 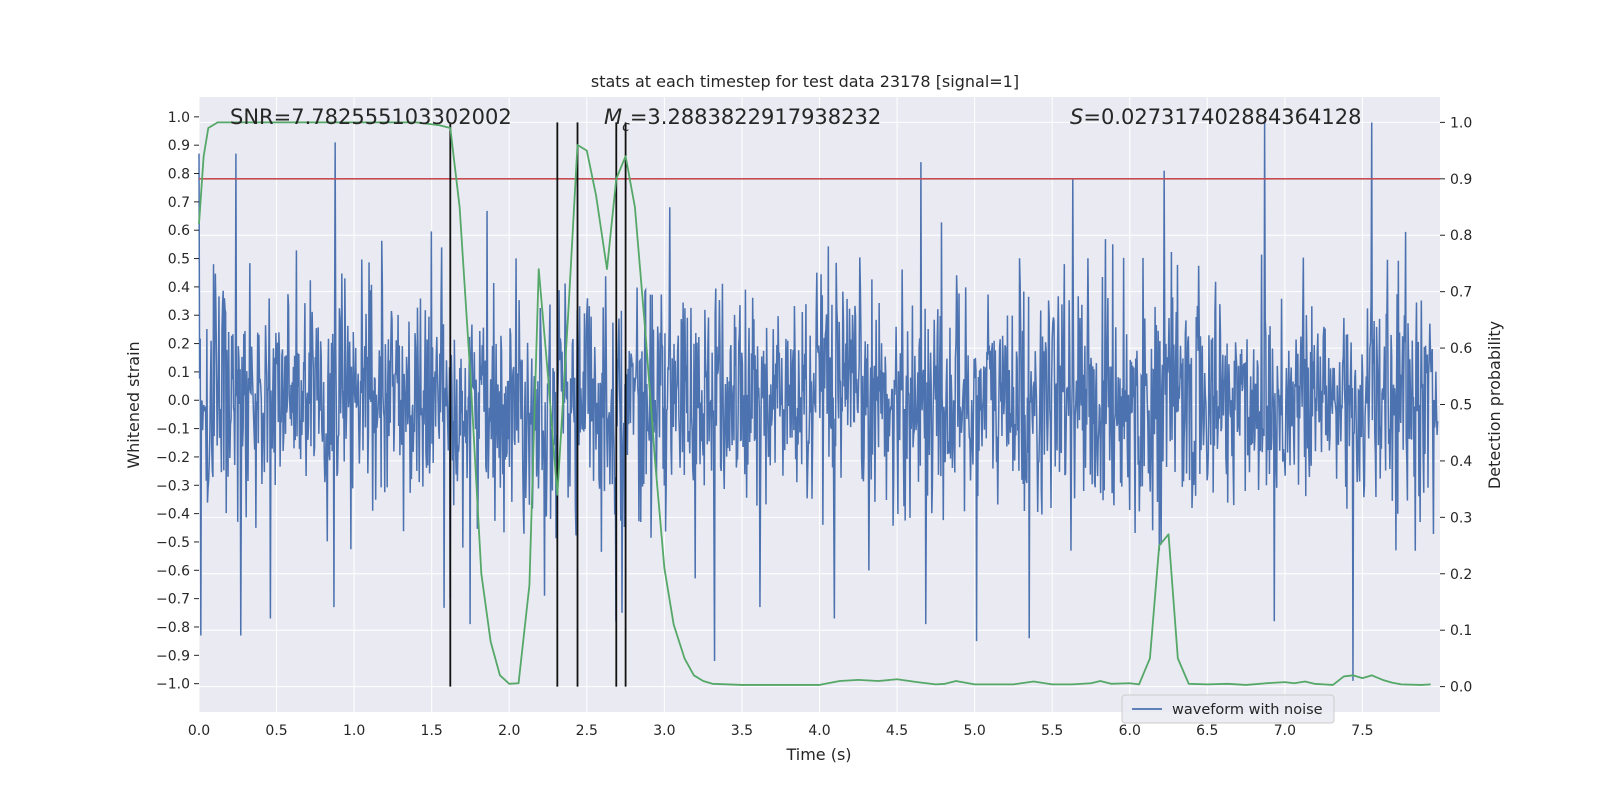 I want to click on y2-tick-label-7: 0.7, so click(x=1461, y=293).